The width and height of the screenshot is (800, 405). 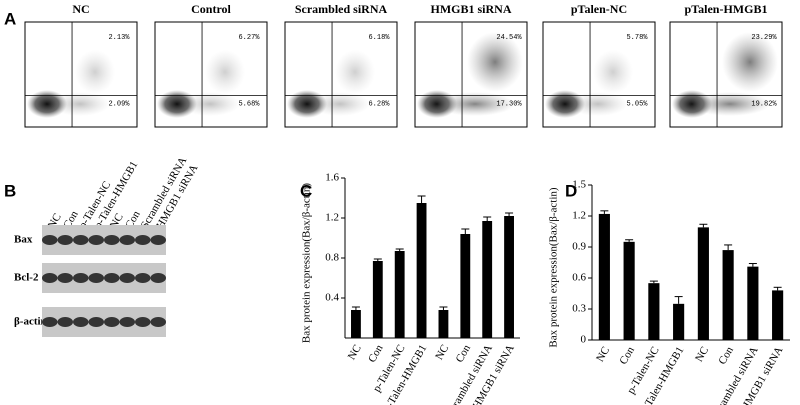 What do you see at coordinates (579, 278) in the screenshot?
I see `y-tick-label: 0.6` at bounding box center [579, 278].